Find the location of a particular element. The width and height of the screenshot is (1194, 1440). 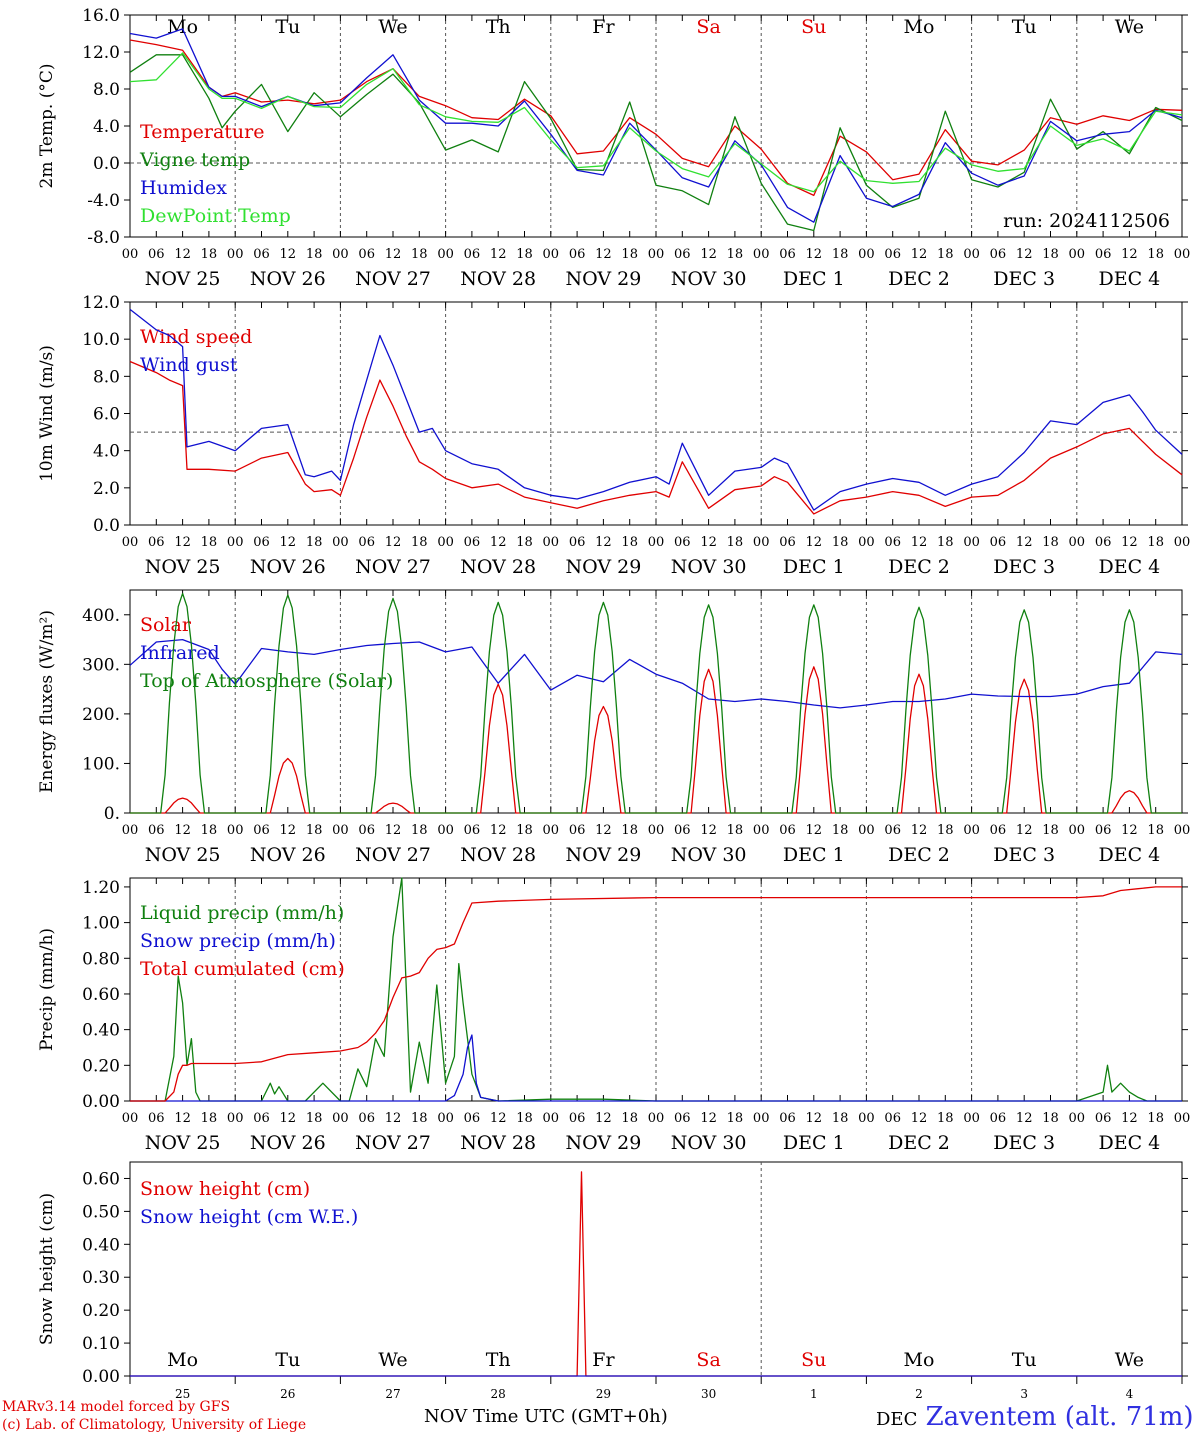

station-label: Zaventem (alt. 71m) is located at coordinates (1059, 1417).